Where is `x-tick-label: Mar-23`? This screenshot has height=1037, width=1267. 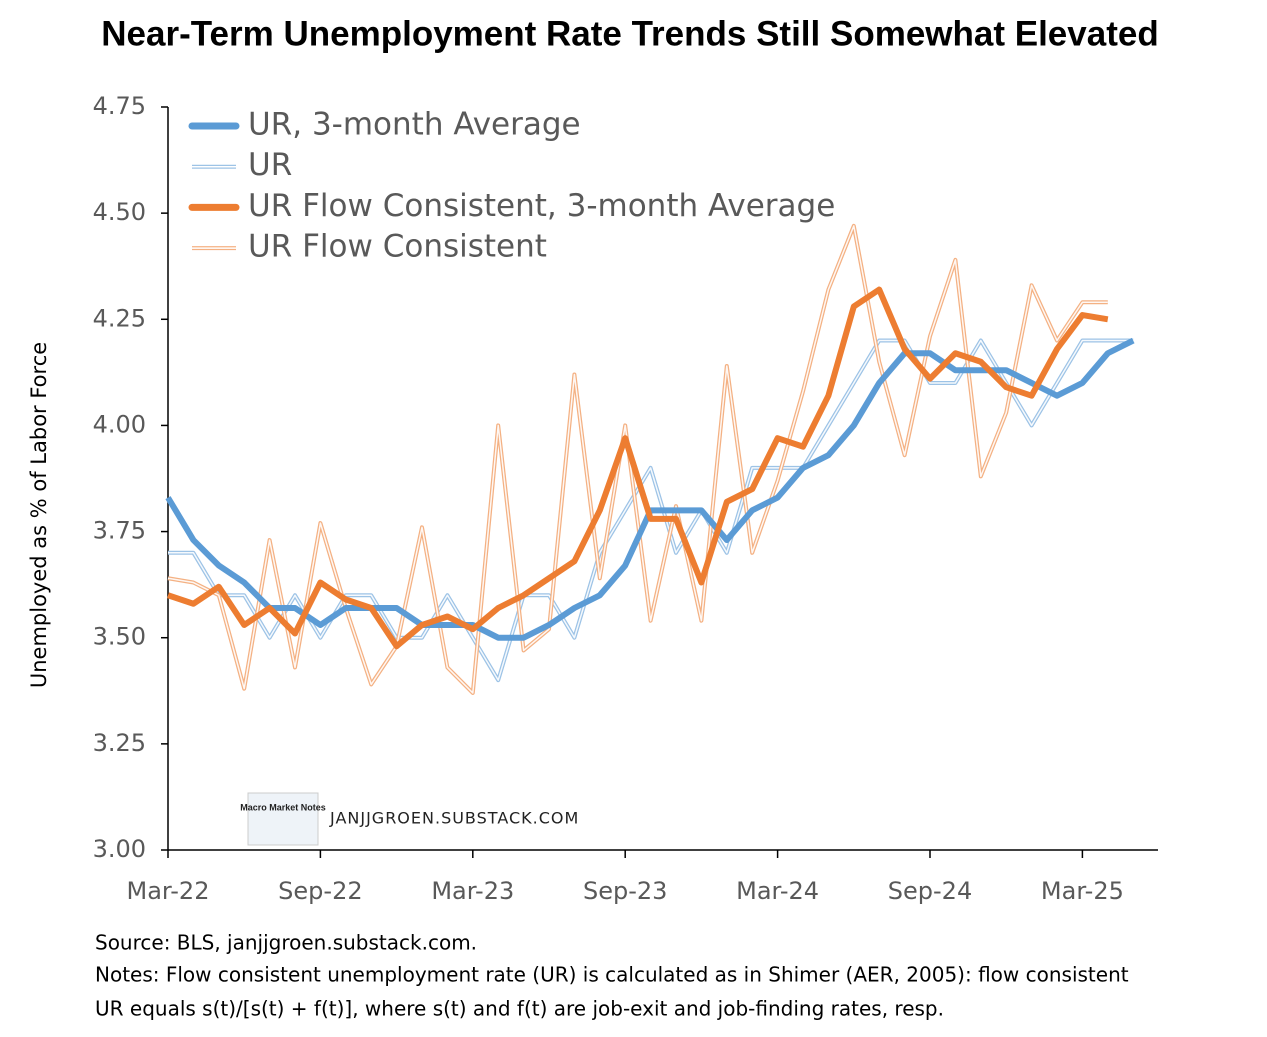
x-tick-label: Mar-23 is located at coordinates (472, 891).